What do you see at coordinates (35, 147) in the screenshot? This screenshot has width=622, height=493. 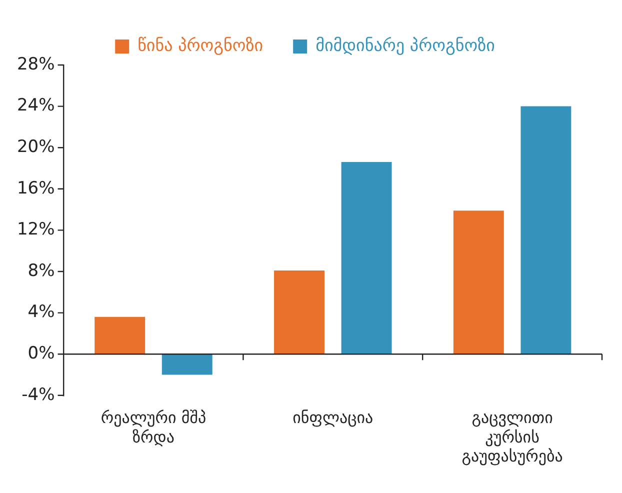 I see `y-tick-label: 20%` at bounding box center [35, 147].